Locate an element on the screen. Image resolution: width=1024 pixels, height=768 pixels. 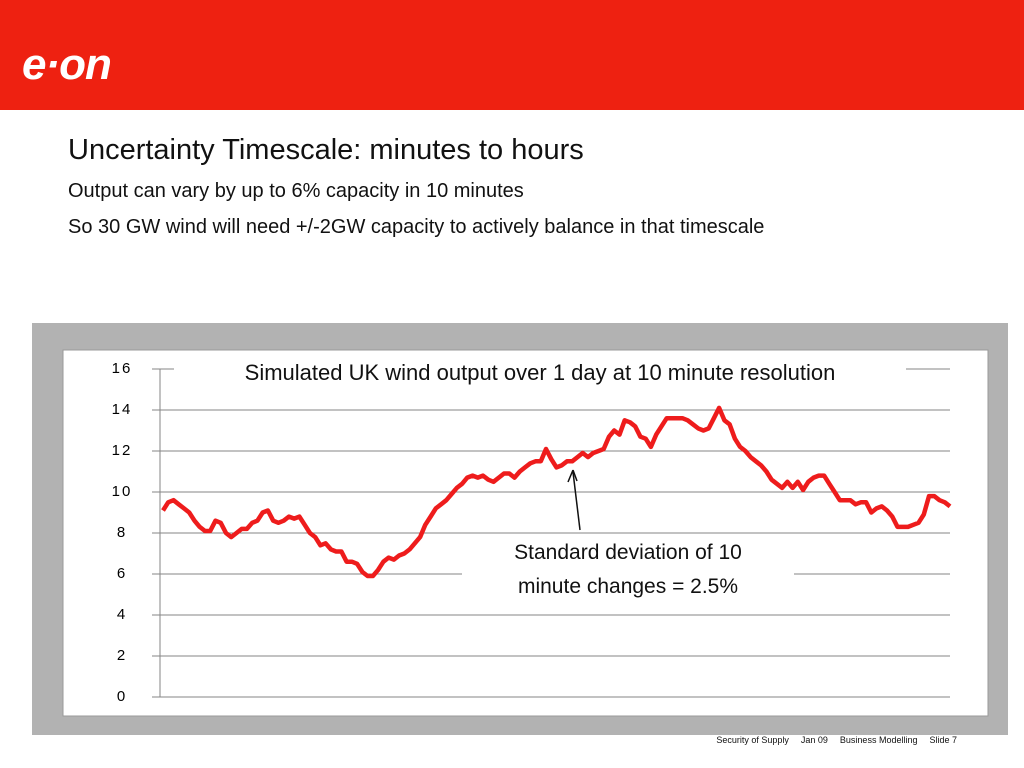
header-bar: e·on is located at coordinates (512, 55).